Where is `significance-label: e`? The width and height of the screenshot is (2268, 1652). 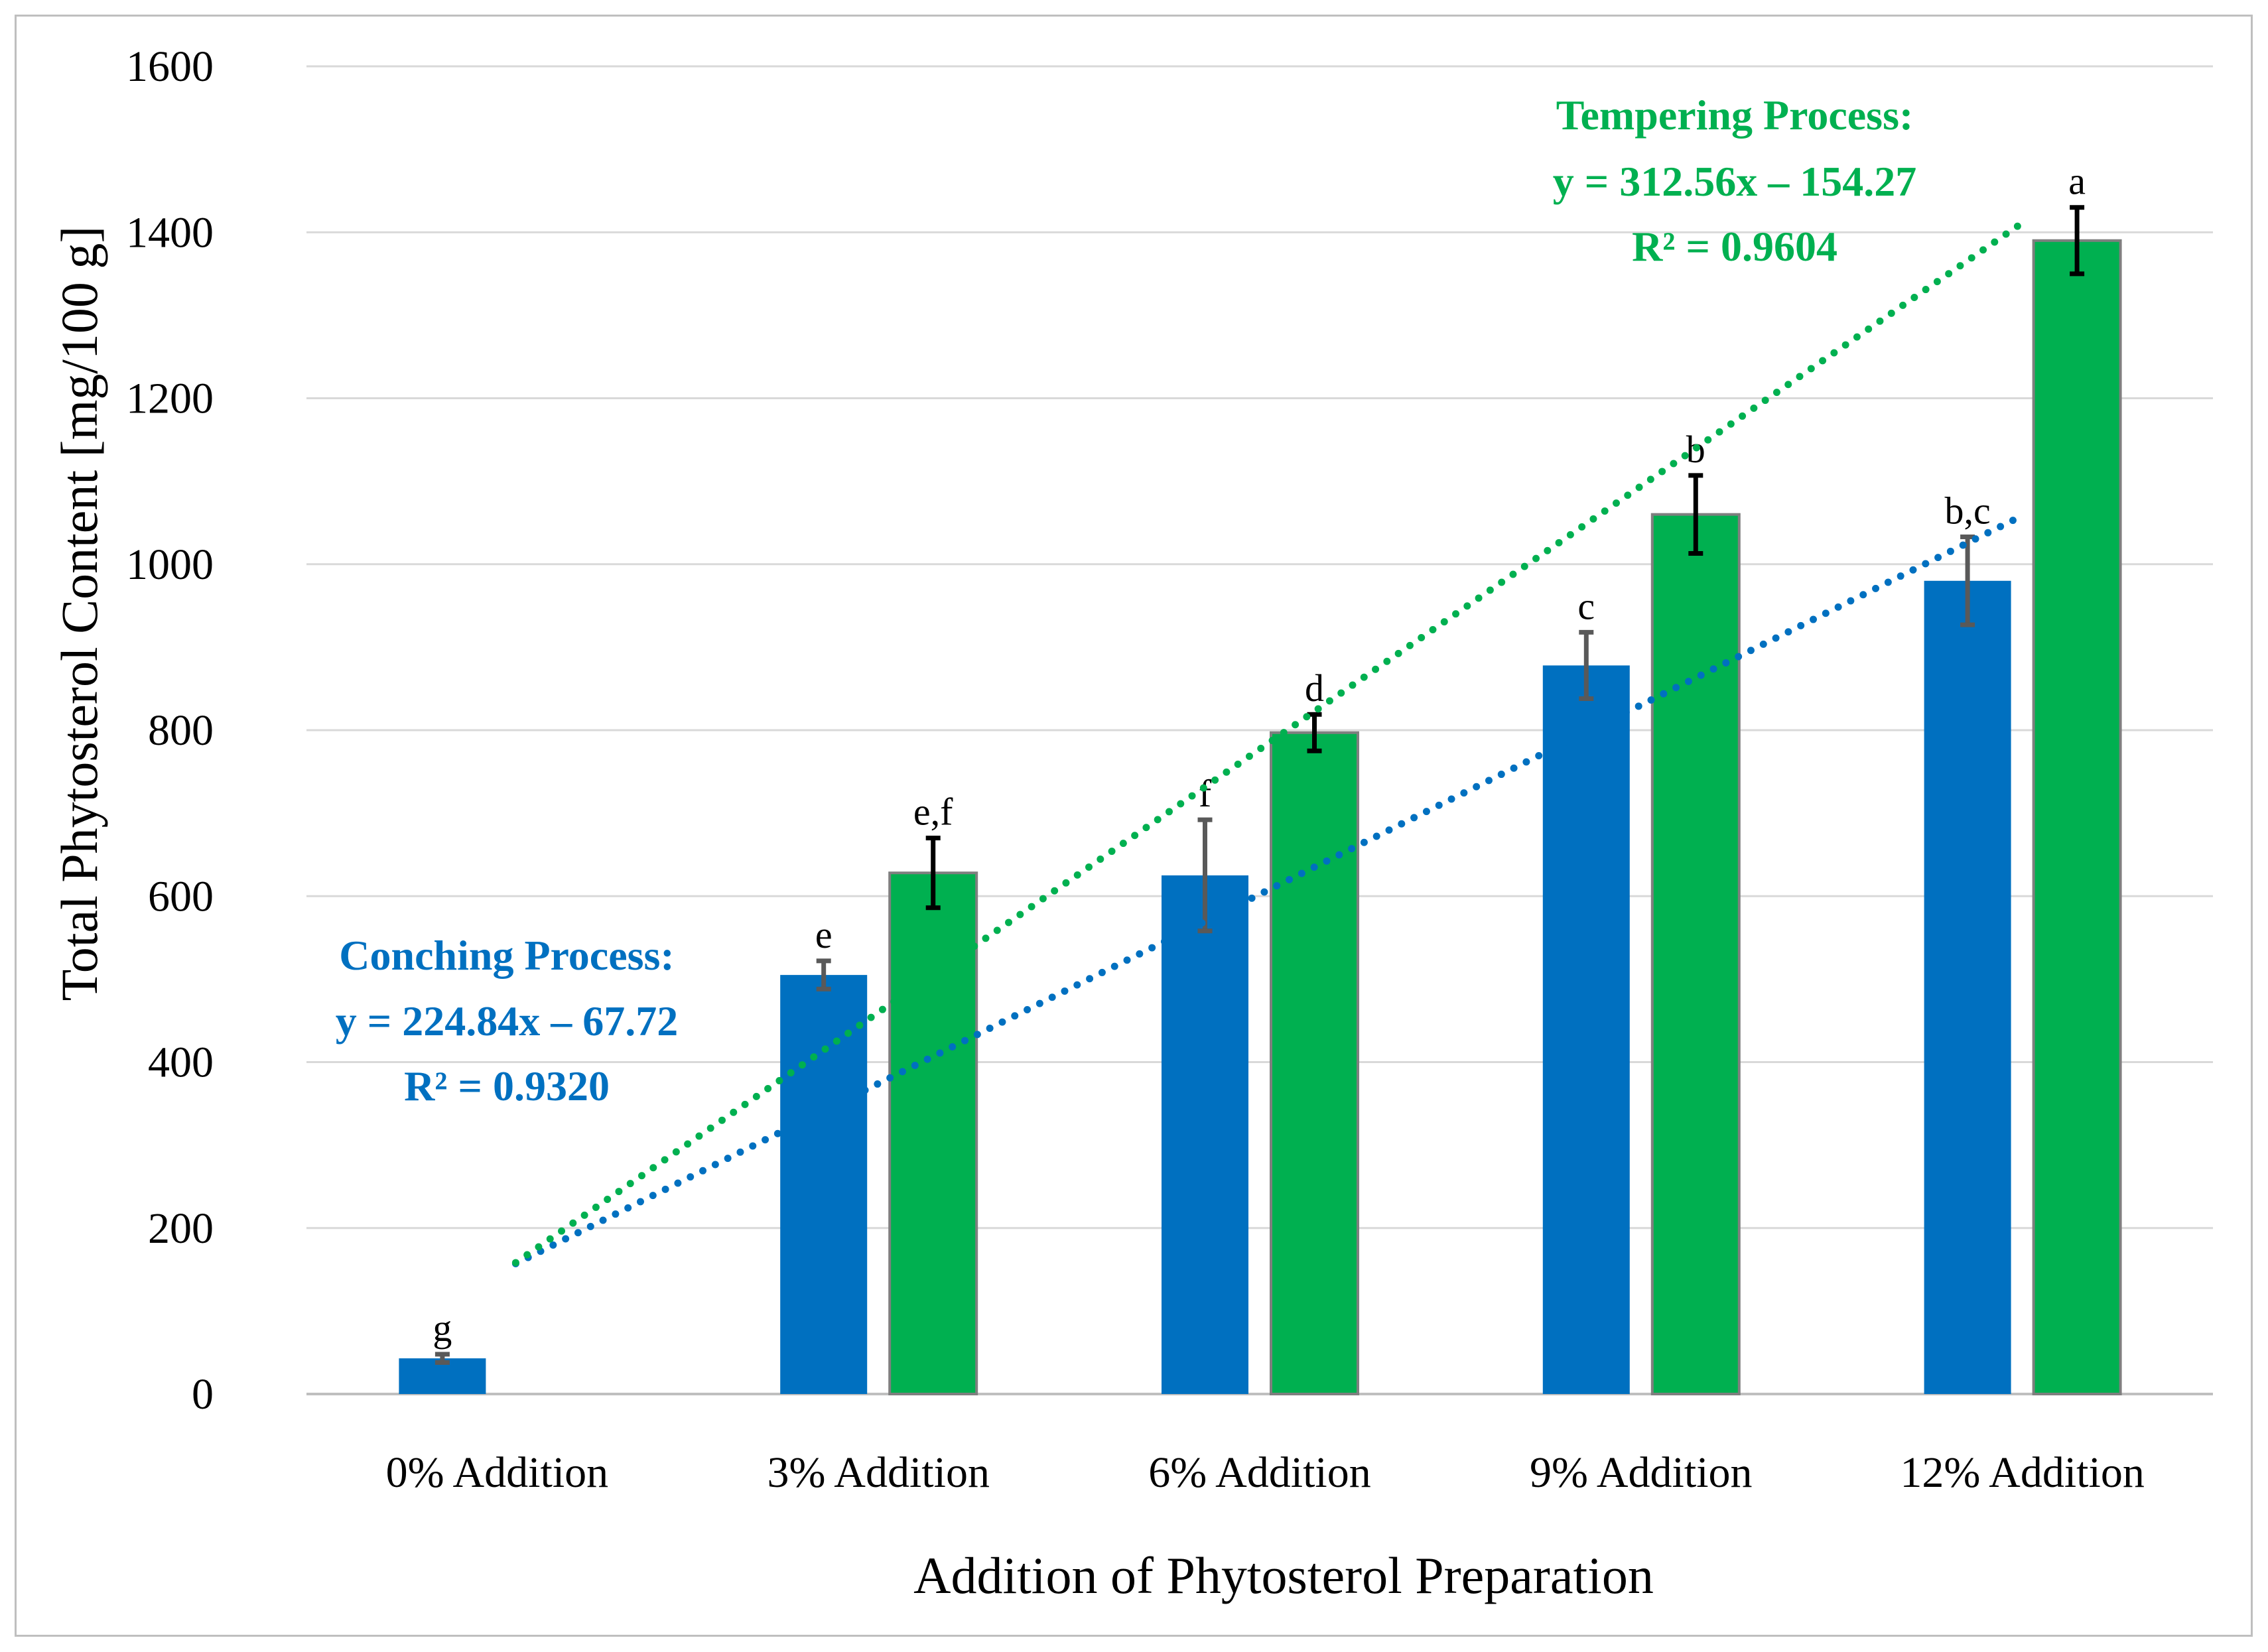
significance-label: e is located at coordinates (824, 934).